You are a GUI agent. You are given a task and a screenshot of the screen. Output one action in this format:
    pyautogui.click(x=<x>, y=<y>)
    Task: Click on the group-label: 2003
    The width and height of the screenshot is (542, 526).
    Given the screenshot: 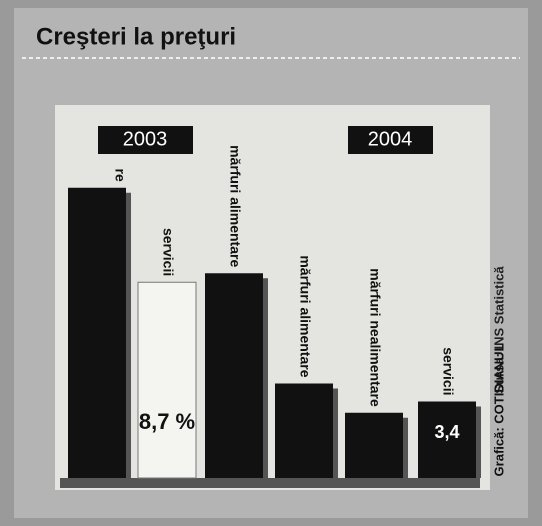 What is the action you would take?
    pyautogui.click(x=145, y=139)
    